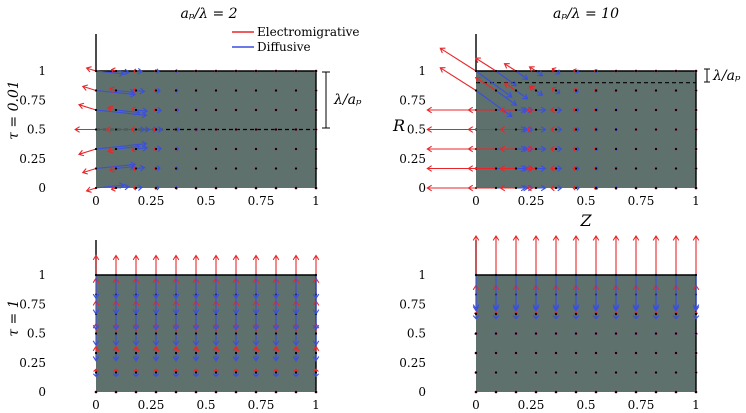  I want to click on y-tick-label: 1, so click(42, 275).